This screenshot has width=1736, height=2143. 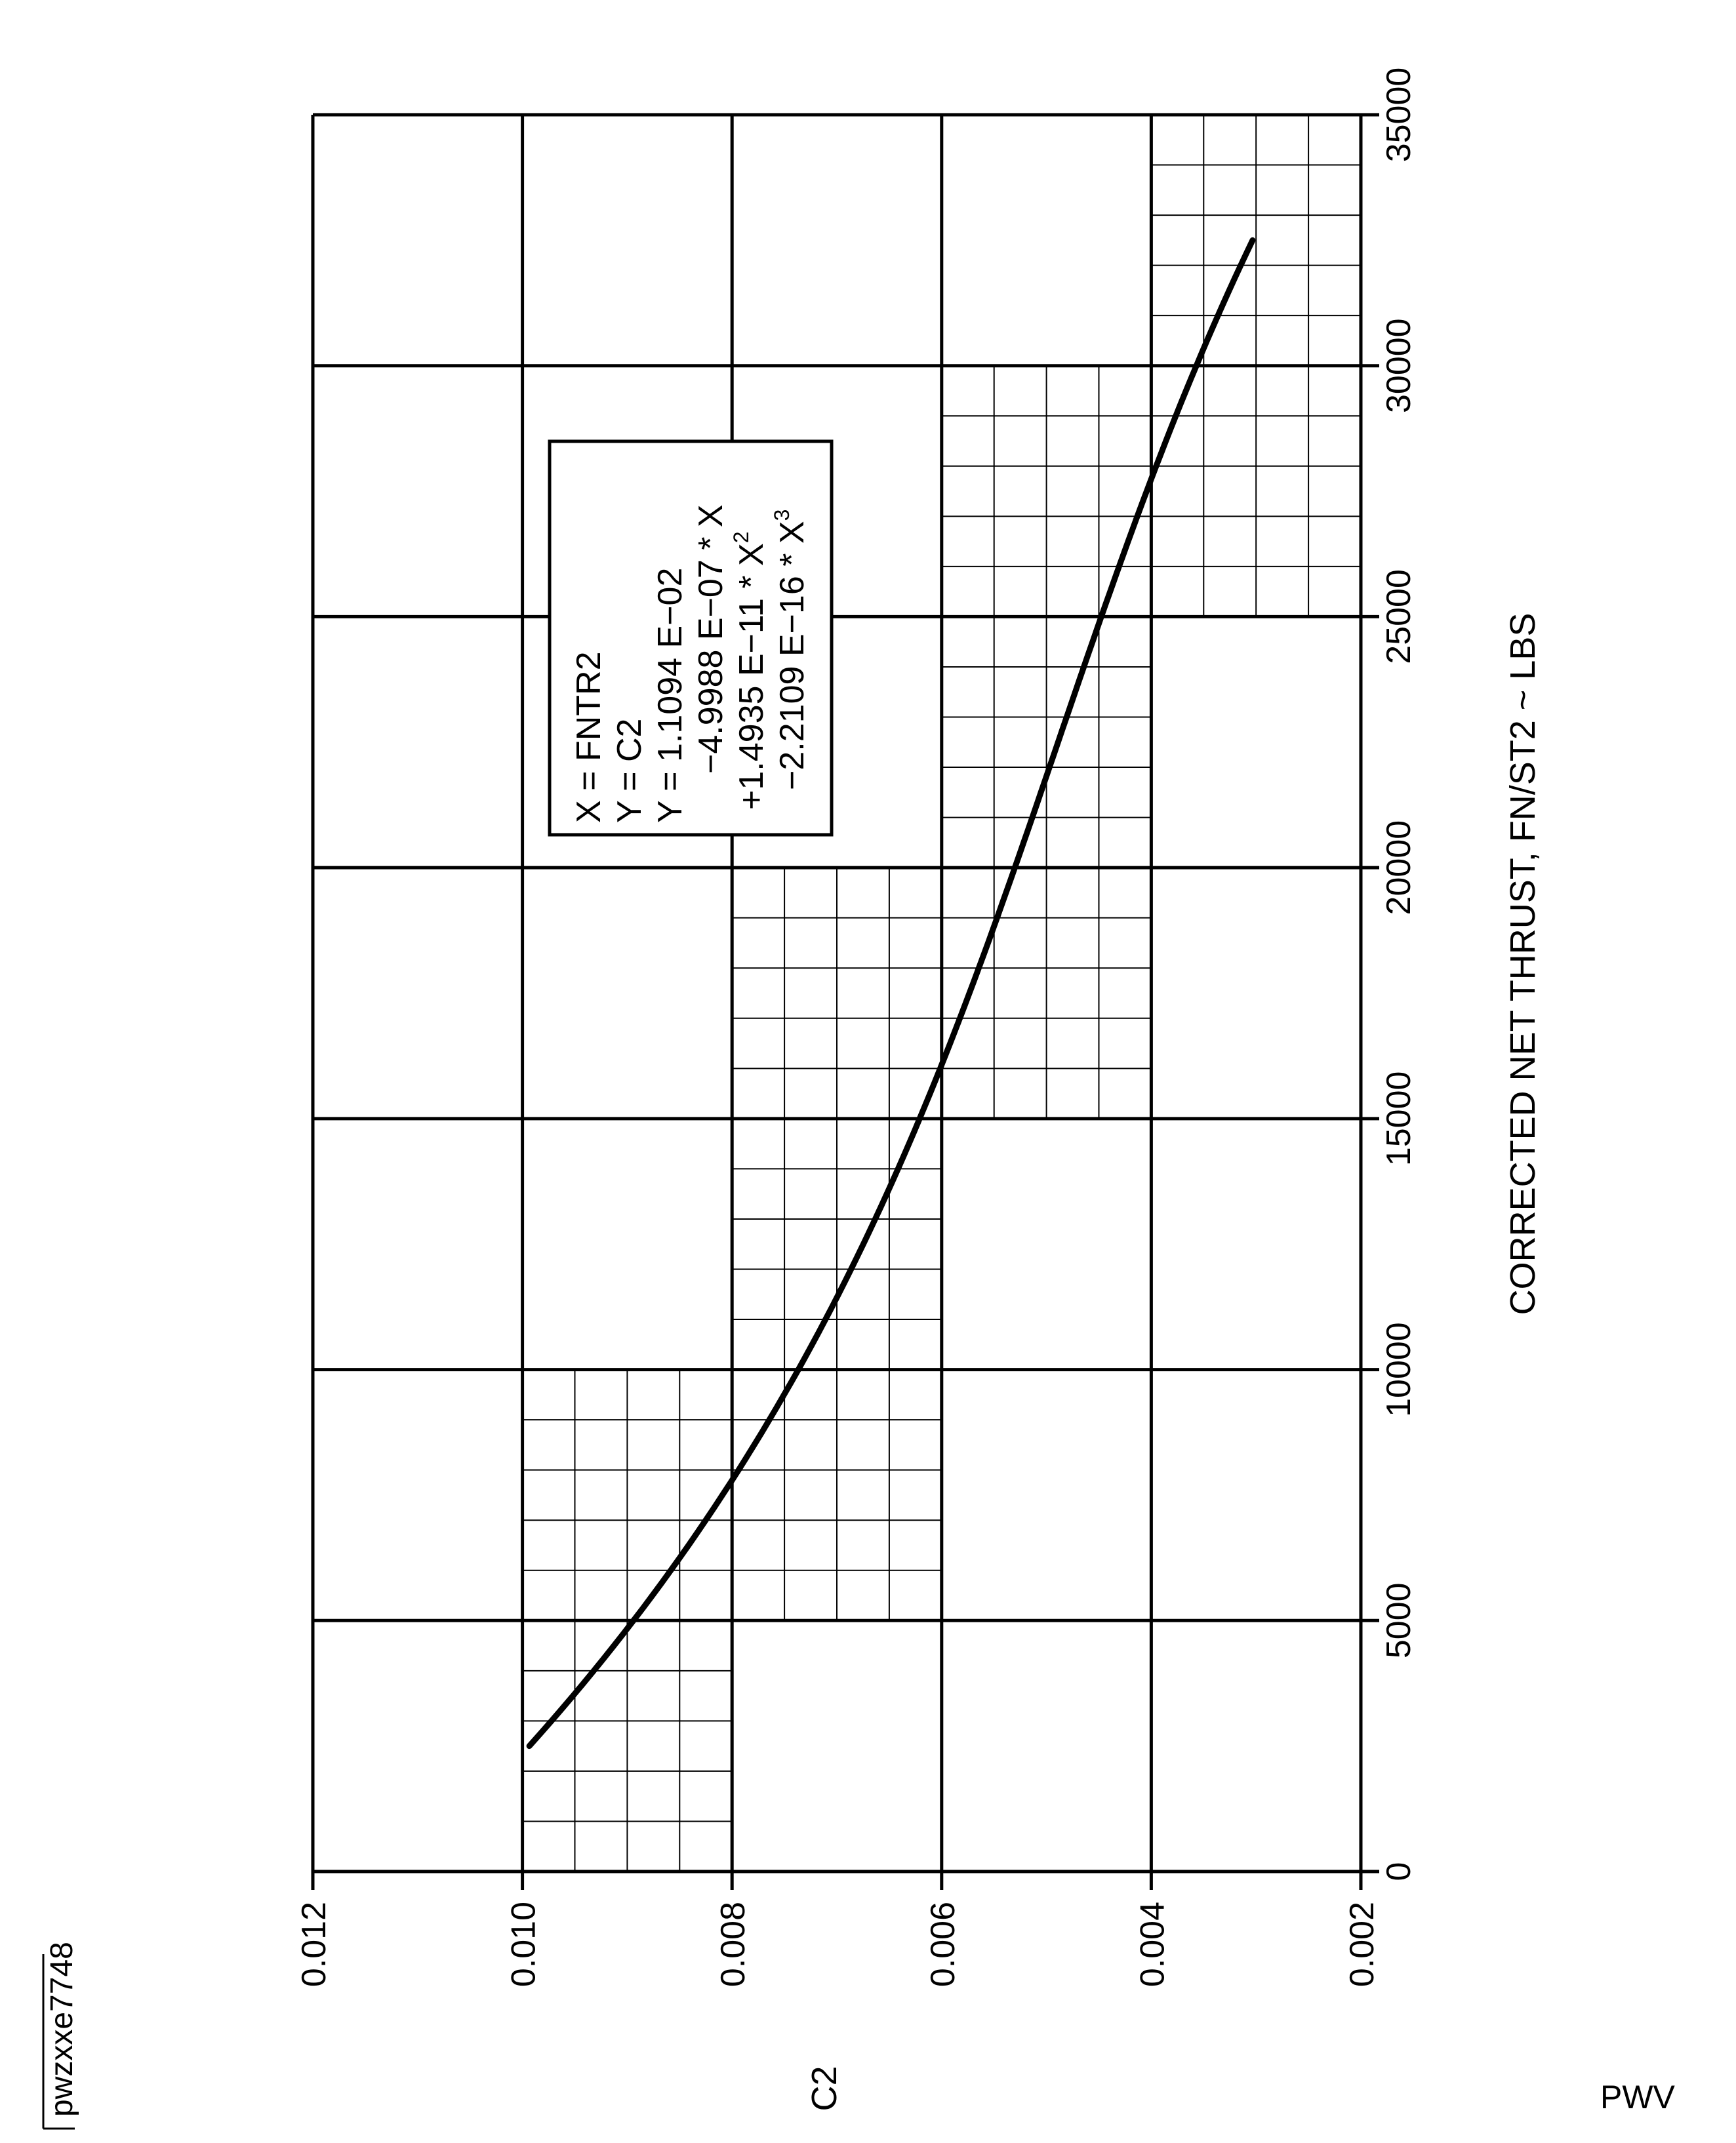 What do you see at coordinates (1638, 2097) in the screenshot?
I see `corner-code: PWV` at bounding box center [1638, 2097].